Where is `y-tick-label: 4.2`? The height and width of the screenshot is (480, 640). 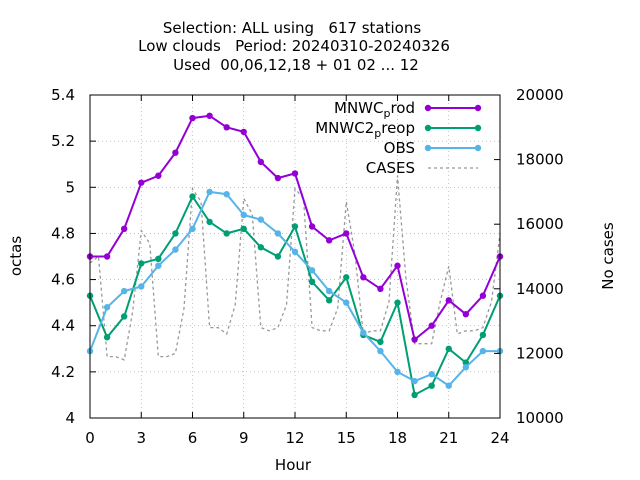 y-tick-label: 4.2 is located at coordinates (63, 372).